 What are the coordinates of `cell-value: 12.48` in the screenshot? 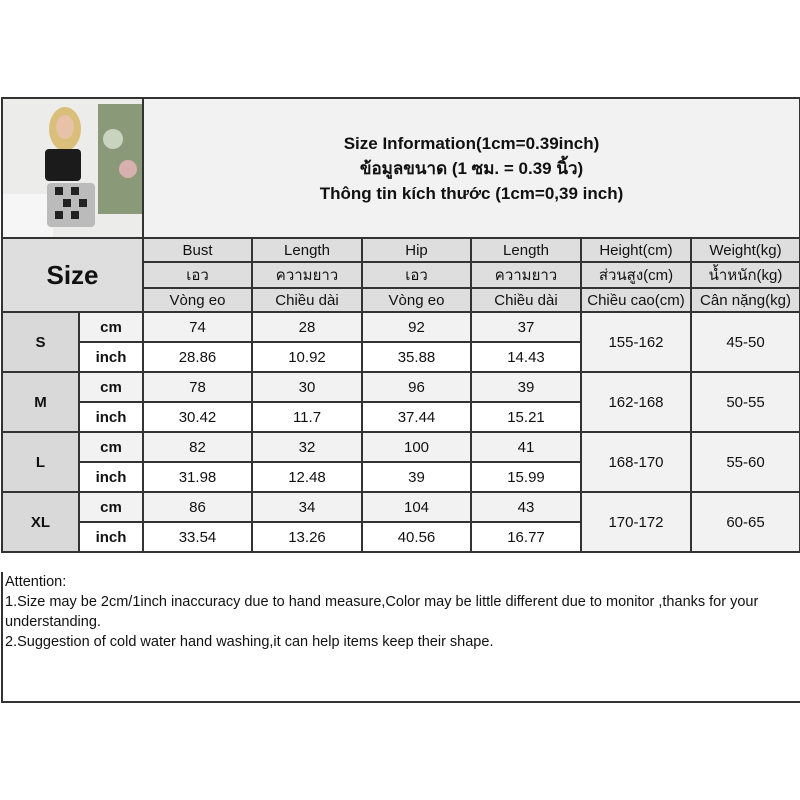 It's located at (307, 477).